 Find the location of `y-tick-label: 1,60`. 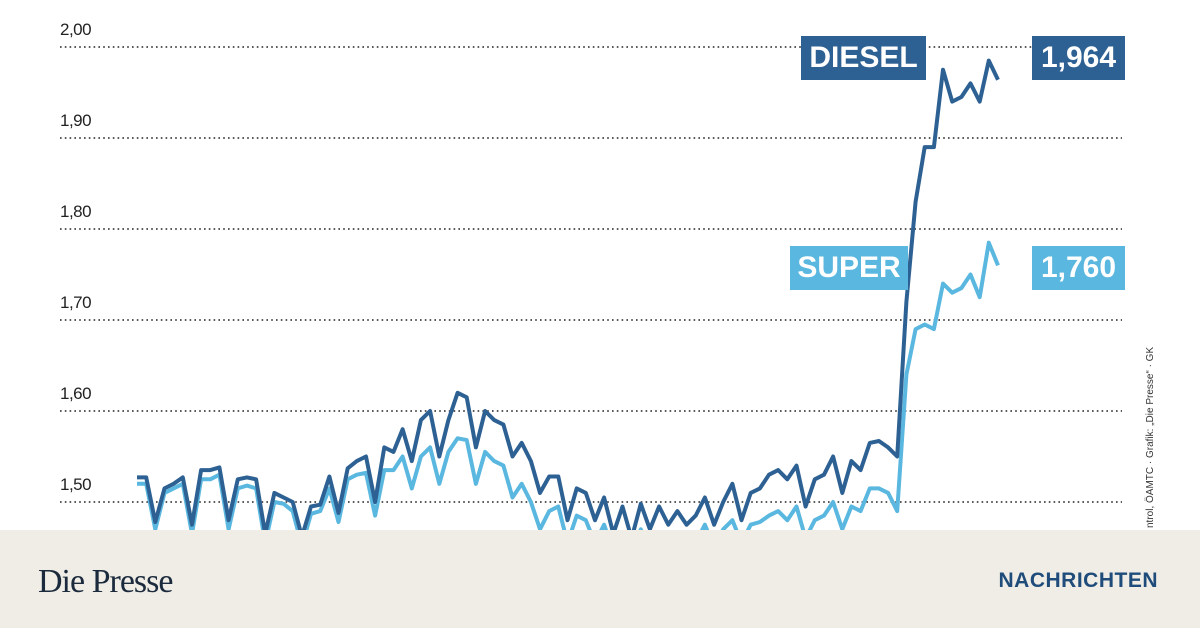

y-tick-label: 1,60 is located at coordinates (75, 393).